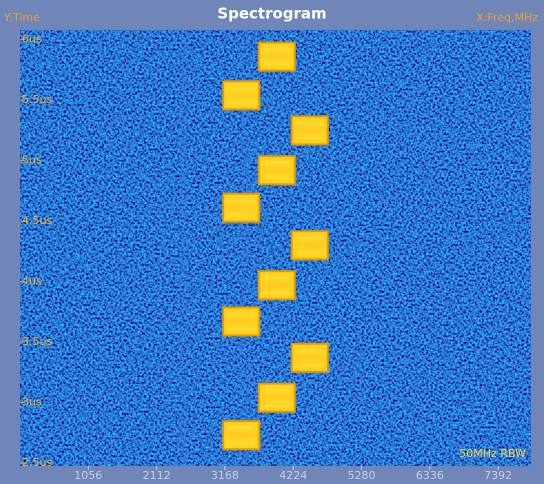 Image resolution: width=544 pixels, height=484 pixels. Describe the element at coordinates (498, 475) in the screenshot. I see `x-tick-label: 7392` at that location.